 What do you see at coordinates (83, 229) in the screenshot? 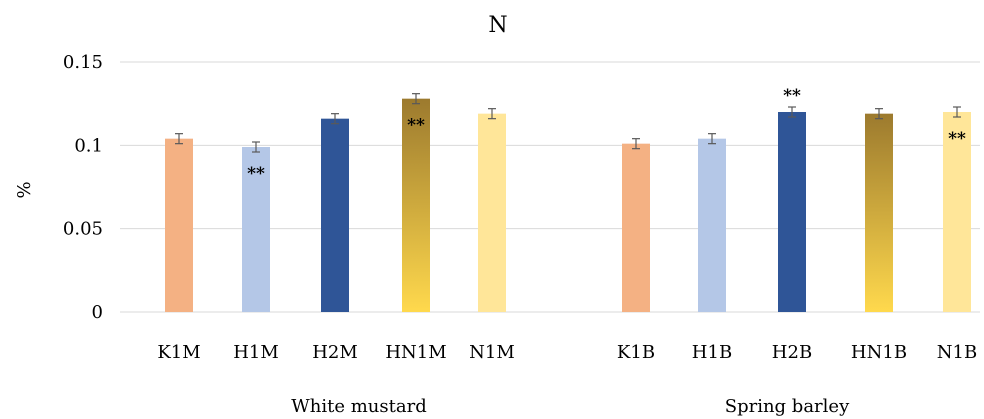
I see `y-tick-label: 0.05` at bounding box center [83, 229].